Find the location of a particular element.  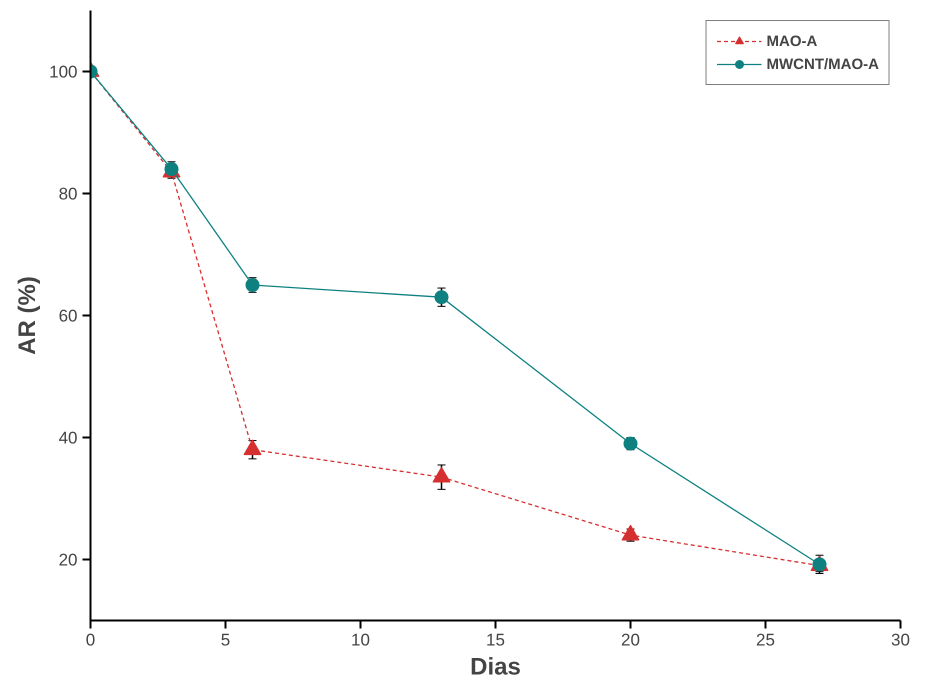

legend-label: MWCNT/MAO-A is located at coordinates (822, 64).